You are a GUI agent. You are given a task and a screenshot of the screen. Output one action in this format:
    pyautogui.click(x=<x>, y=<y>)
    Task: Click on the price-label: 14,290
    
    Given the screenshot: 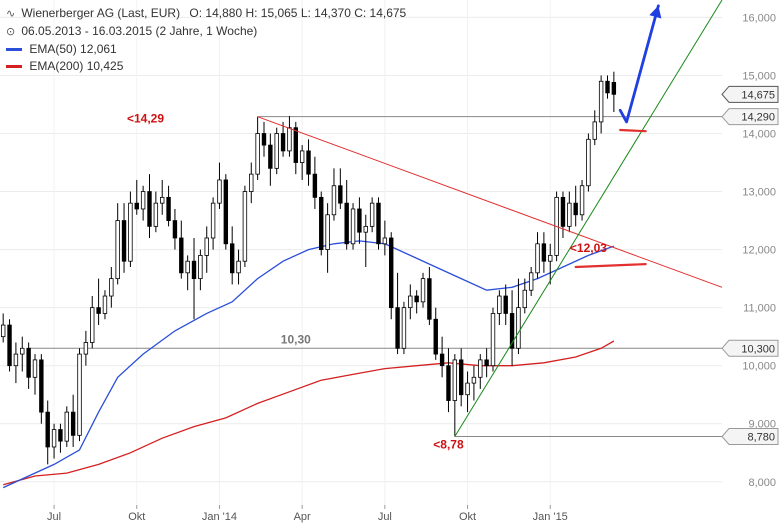 What is the action you would take?
    pyautogui.click(x=750, y=117)
    